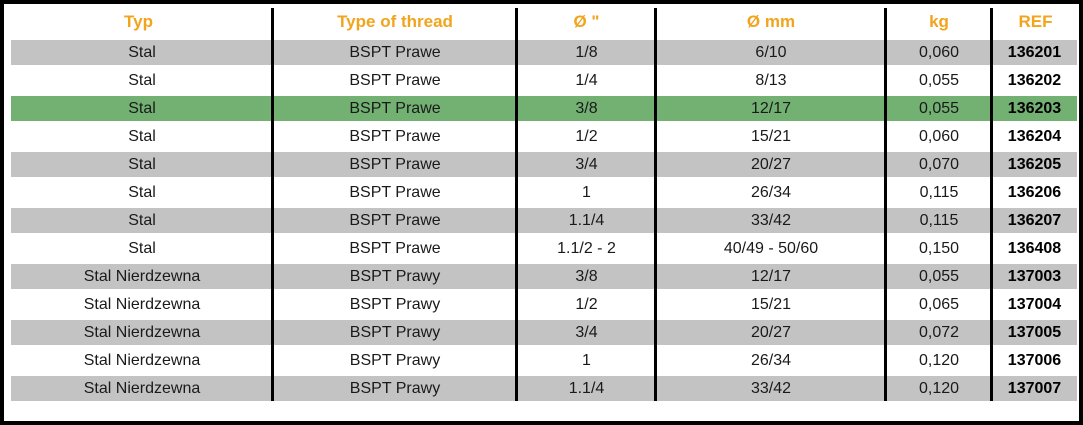 The height and width of the screenshot is (425, 1083). I want to click on cell-ref: 137003, so click(1034, 276).